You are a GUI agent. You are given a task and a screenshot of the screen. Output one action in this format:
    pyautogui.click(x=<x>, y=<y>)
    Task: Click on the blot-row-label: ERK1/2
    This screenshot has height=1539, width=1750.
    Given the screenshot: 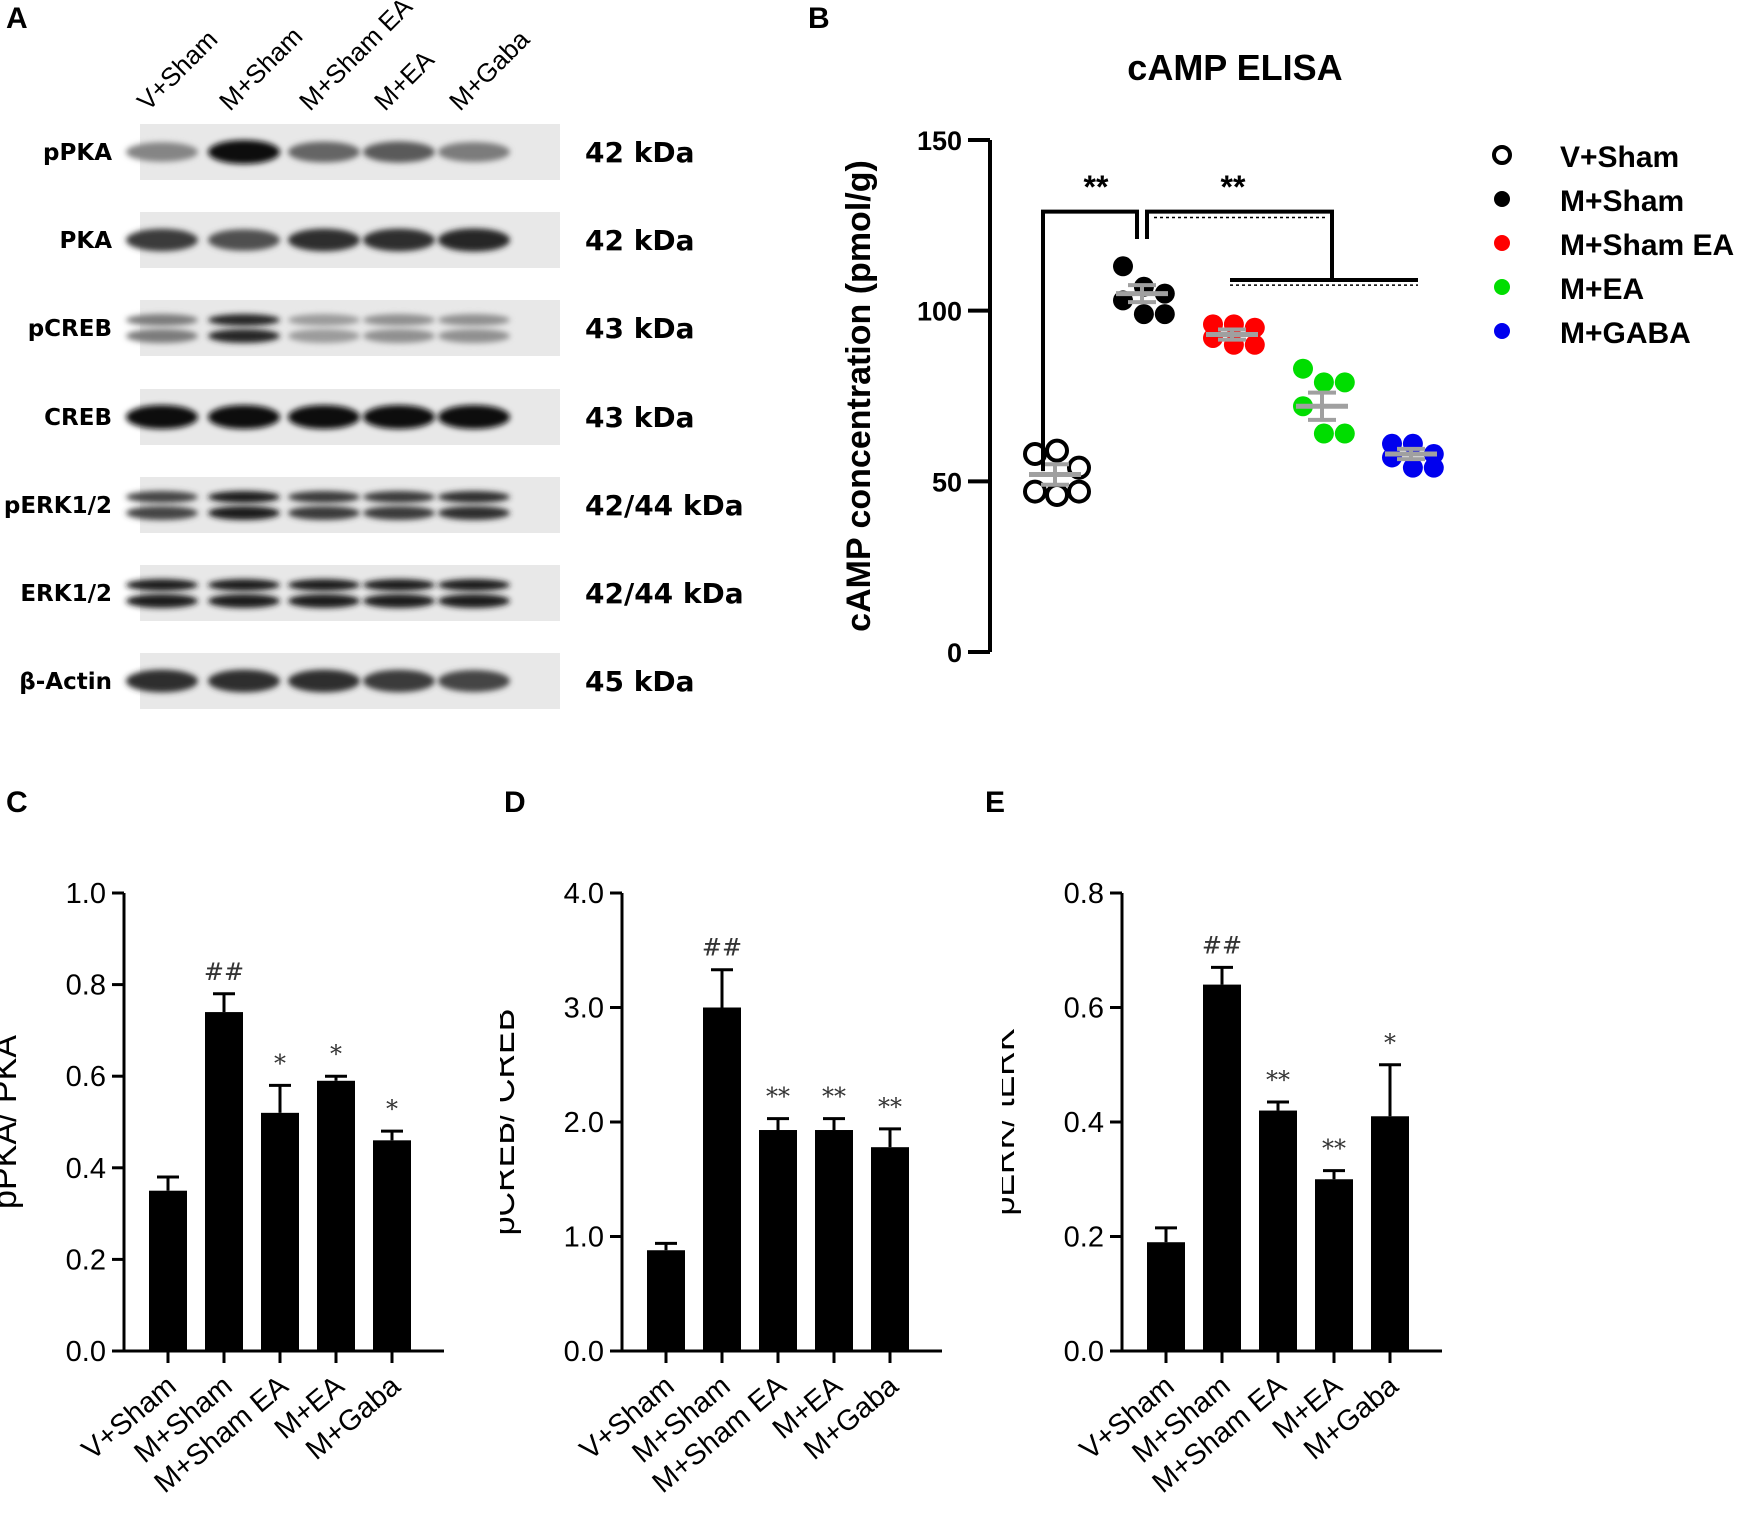 What is the action you would take?
    pyautogui.click(x=66, y=594)
    